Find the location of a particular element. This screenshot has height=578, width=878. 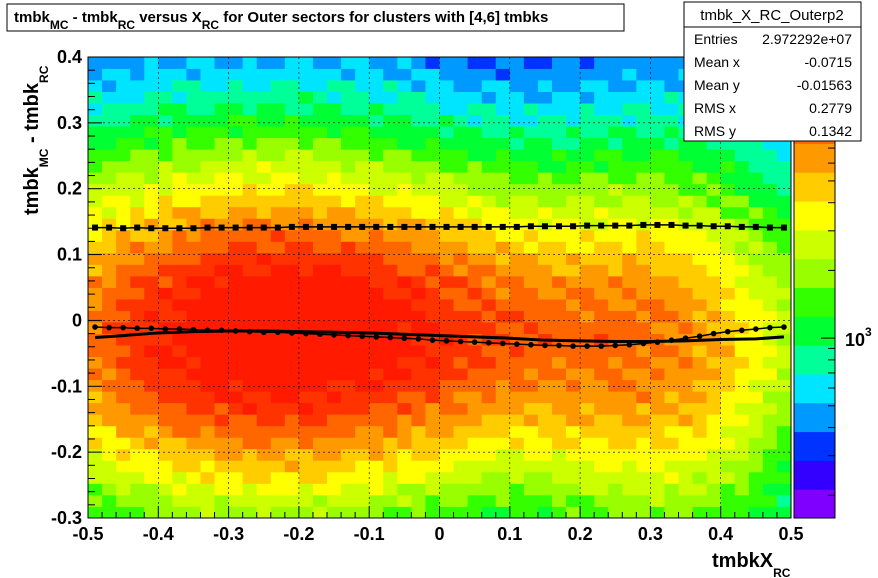

square-marker is located at coordinates (277, 227).